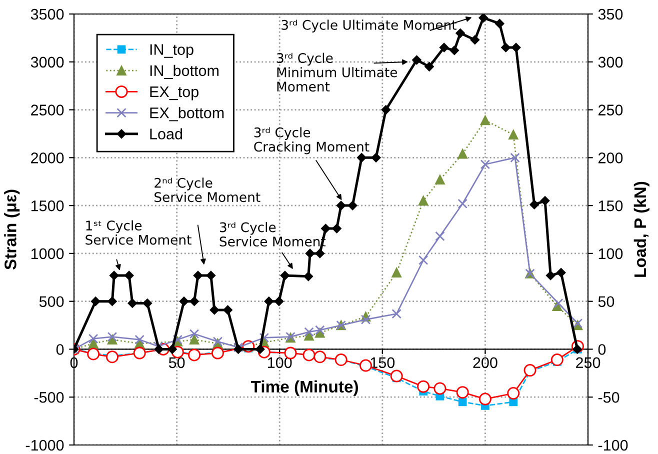  I want to click on annotation: 2ⁿᵈ Cycle Service Moment, so click(207, 190).